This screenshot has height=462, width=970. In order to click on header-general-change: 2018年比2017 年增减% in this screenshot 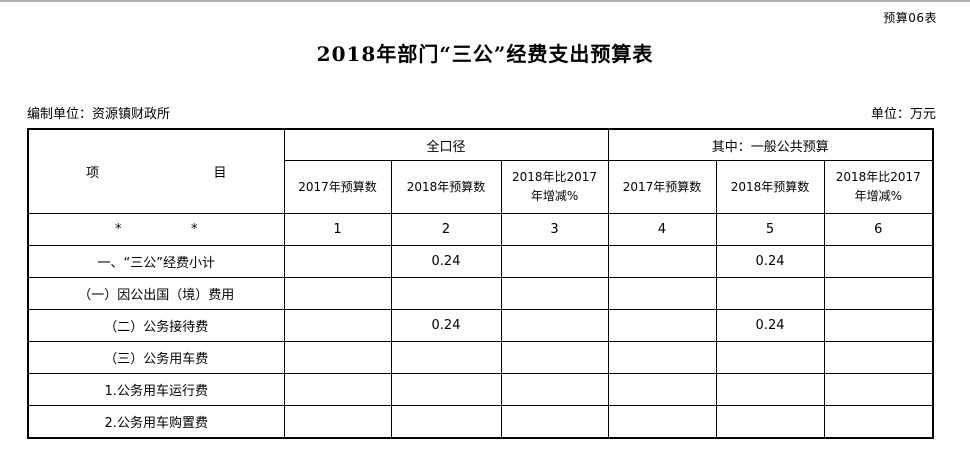, I will do `click(878, 187)`.